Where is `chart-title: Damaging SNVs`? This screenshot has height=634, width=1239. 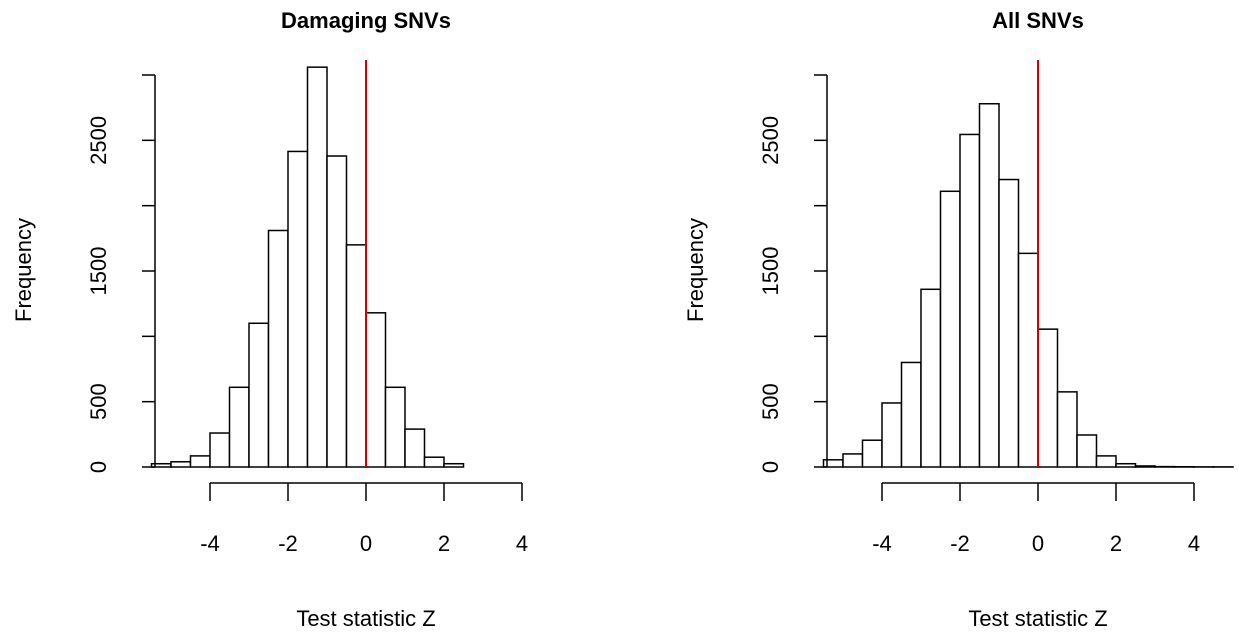 chart-title: Damaging SNVs is located at coordinates (366, 20).